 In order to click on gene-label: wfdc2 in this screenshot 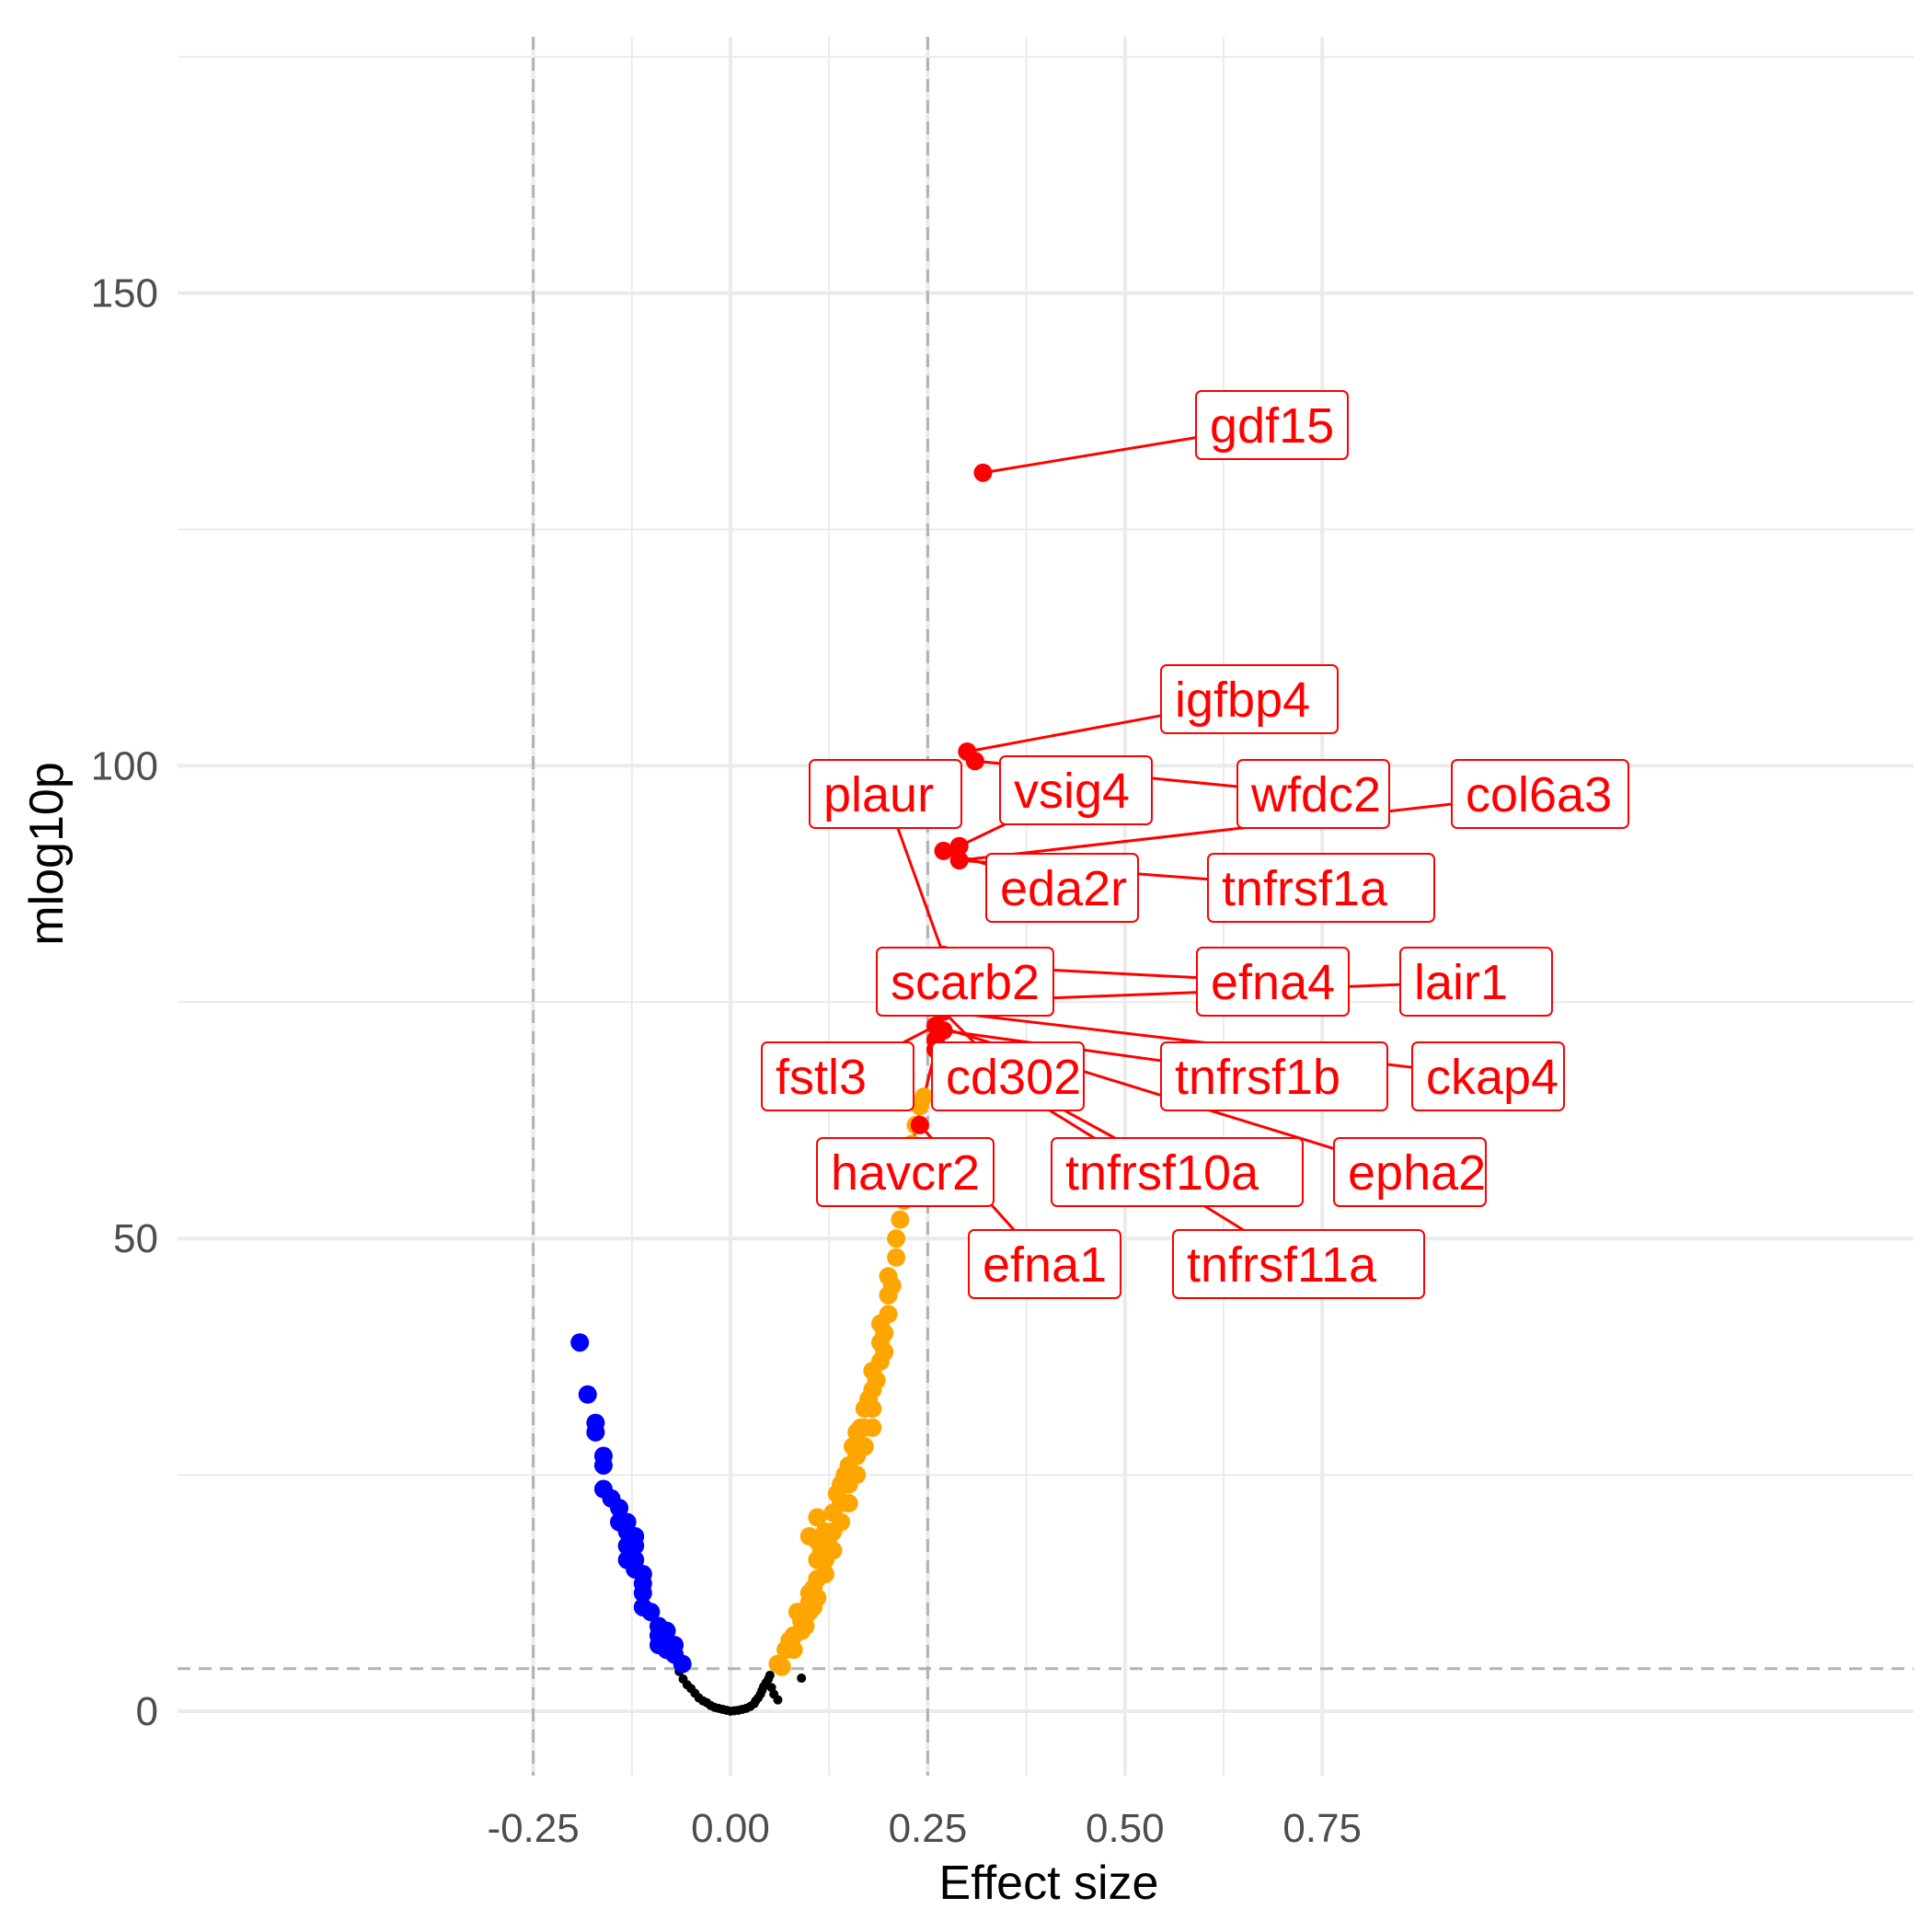, I will do `click(1313, 794)`.